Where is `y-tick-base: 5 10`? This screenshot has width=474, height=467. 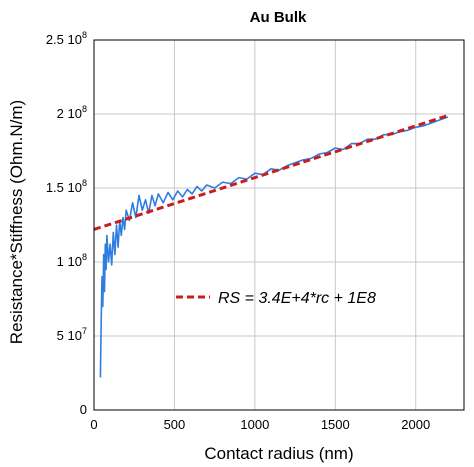
y-tick-base: 5 10 is located at coordinates (69, 335).